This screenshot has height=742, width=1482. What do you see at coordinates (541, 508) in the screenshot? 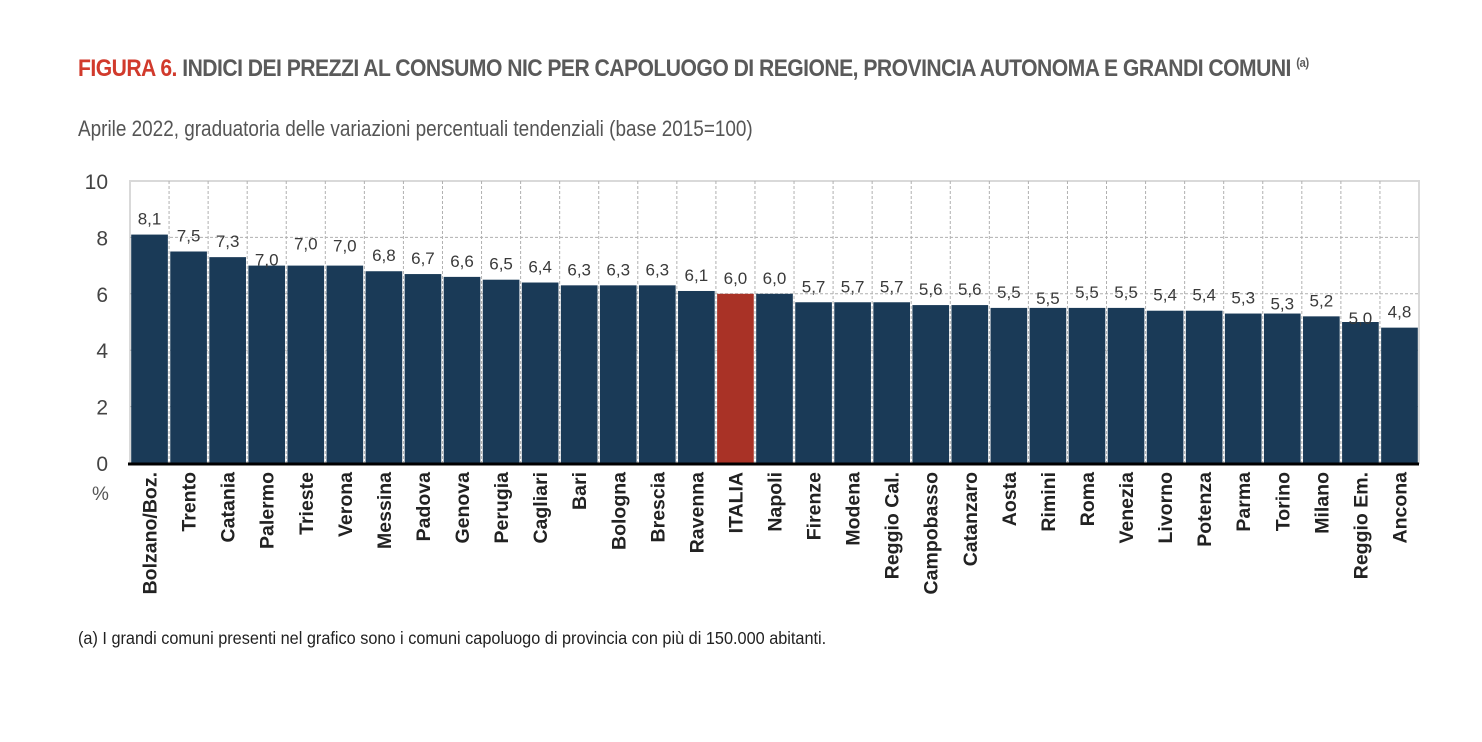
I see `category-label: Cagliari` at bounding box center [541, 508].